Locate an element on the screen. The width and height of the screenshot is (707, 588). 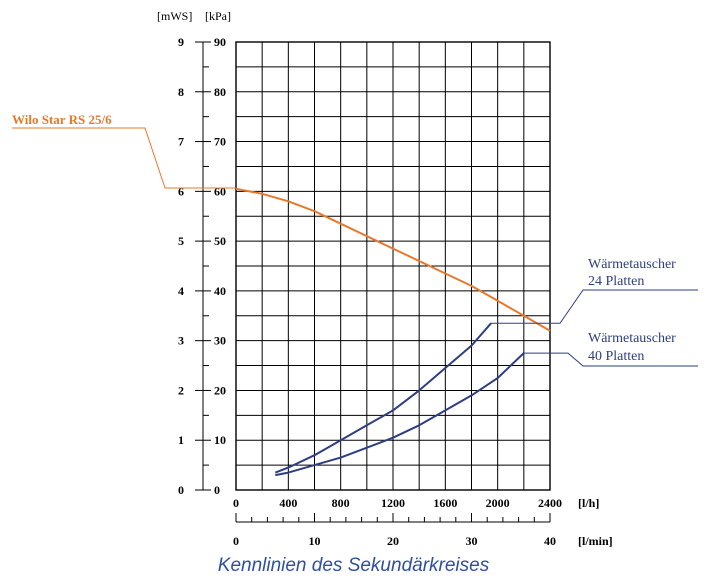
y-left-tick-label: 1 is located at coordinates (181, 440).